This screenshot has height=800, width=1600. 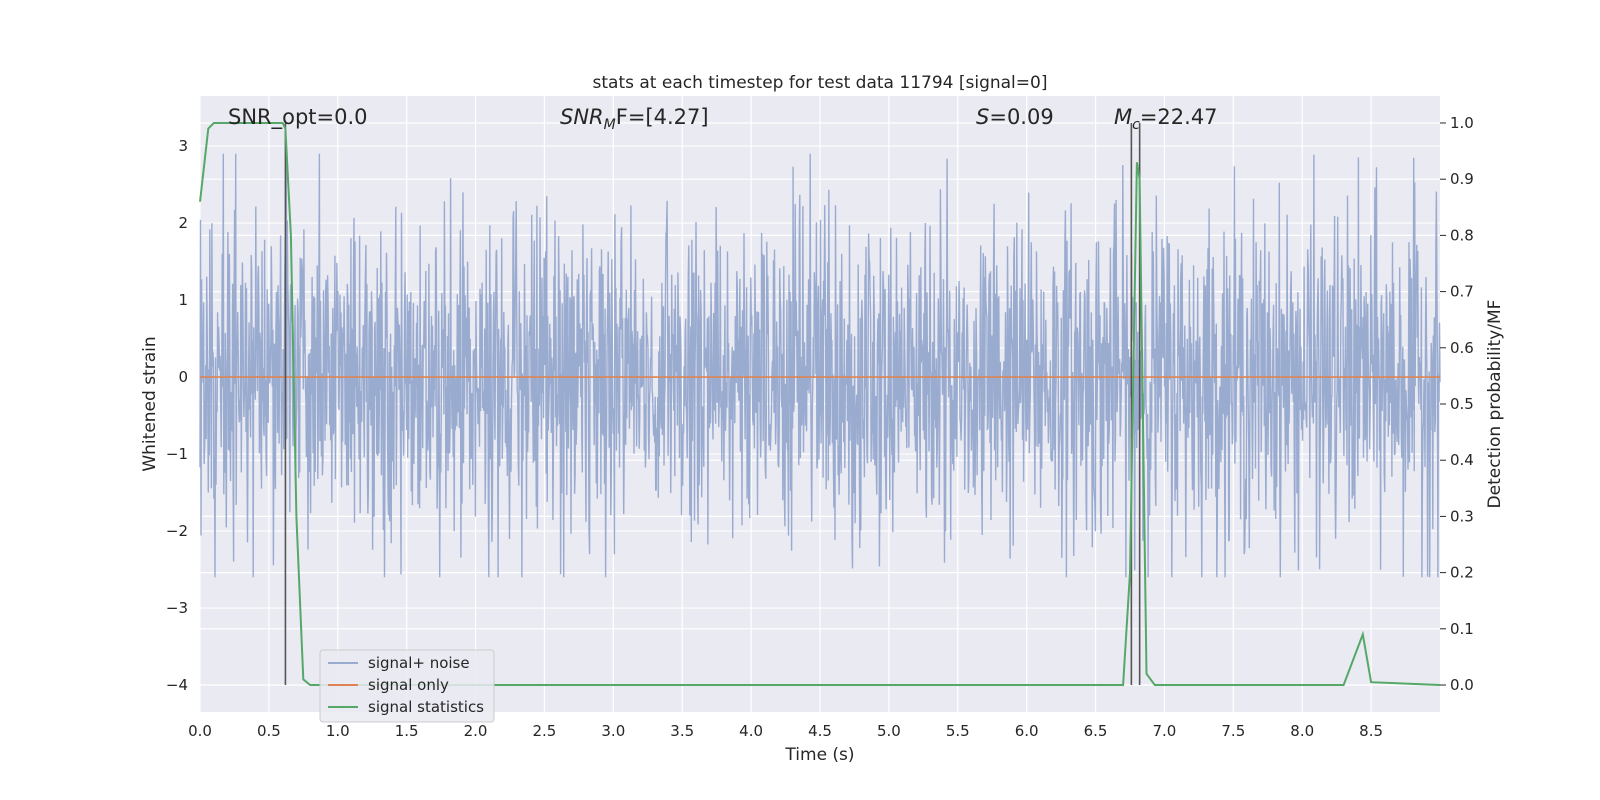 I want to click on annotation-snr-mf-tail: F=[4.27], so click(x=662, y=117).